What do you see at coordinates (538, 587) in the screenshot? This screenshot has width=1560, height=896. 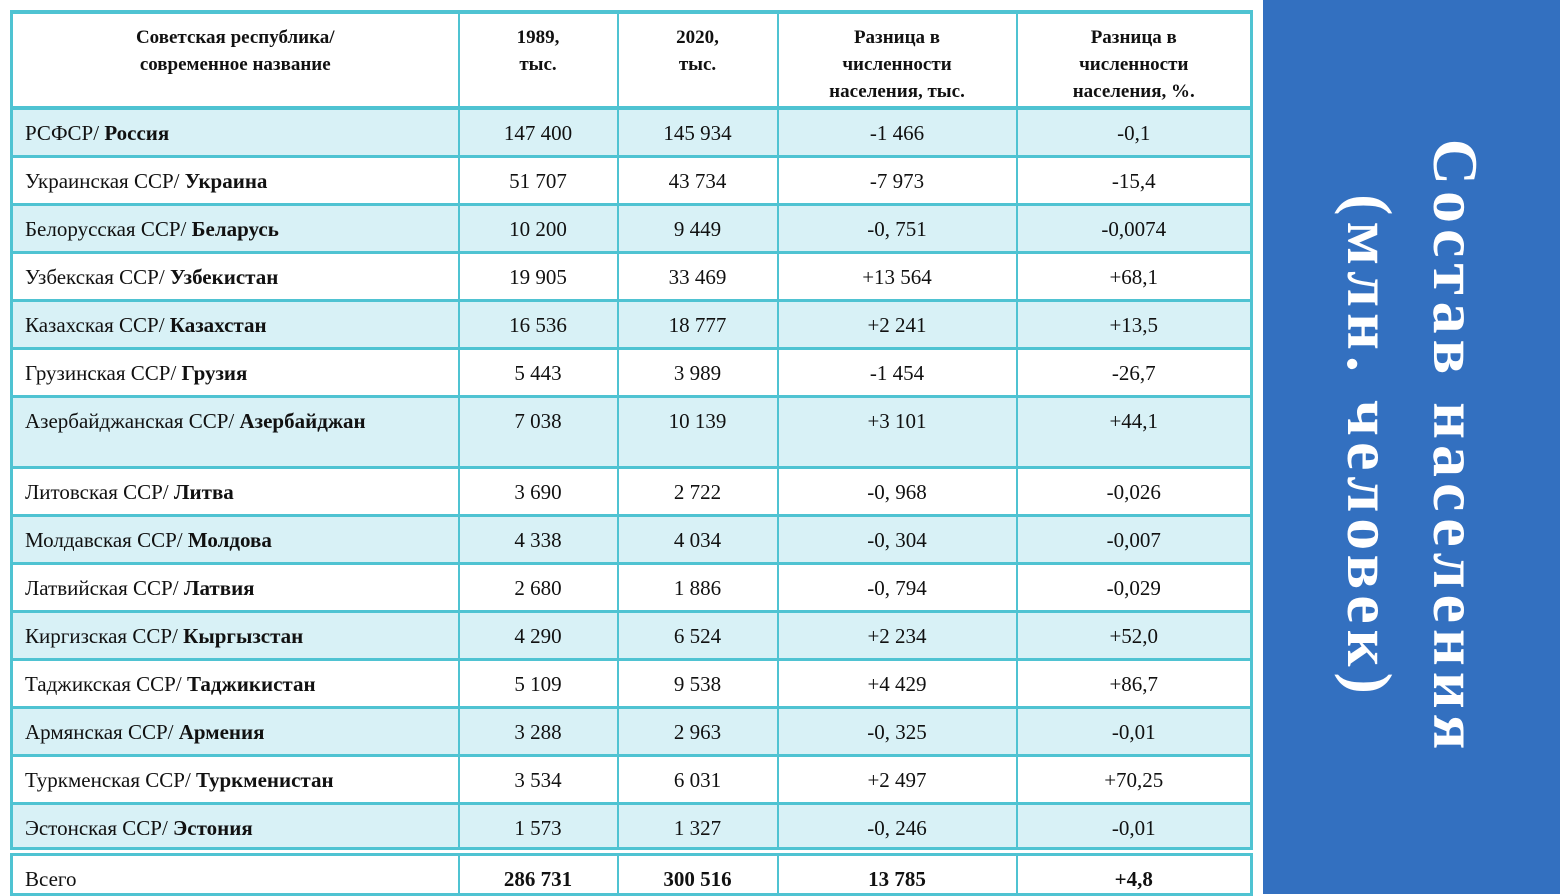 I see `value-1989-cell: 2 680` at bounding box center [538, 587].